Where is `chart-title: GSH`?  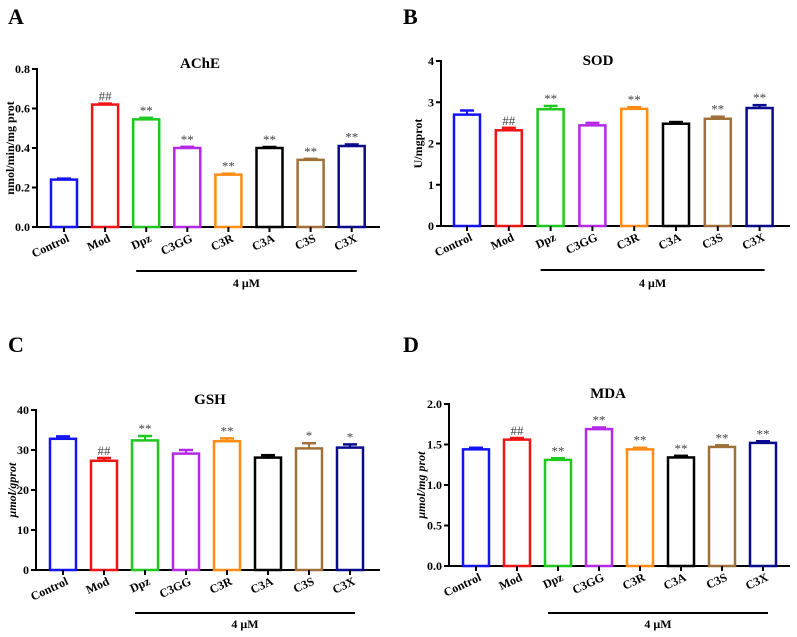 chart-title: GSH is located at coordinates (210, 400).